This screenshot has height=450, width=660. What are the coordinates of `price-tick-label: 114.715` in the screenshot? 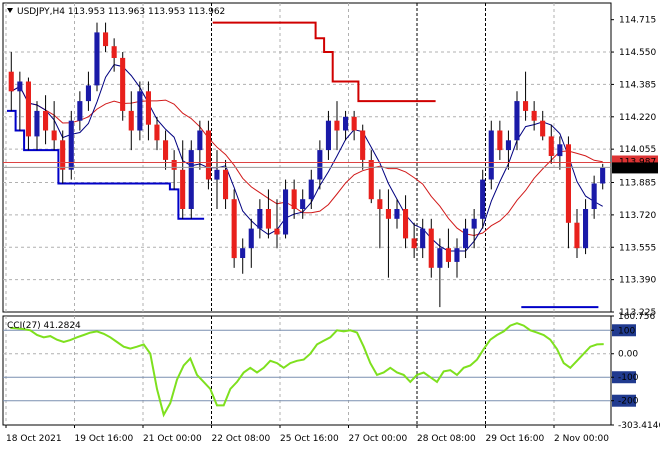 It's located at (637, 21).